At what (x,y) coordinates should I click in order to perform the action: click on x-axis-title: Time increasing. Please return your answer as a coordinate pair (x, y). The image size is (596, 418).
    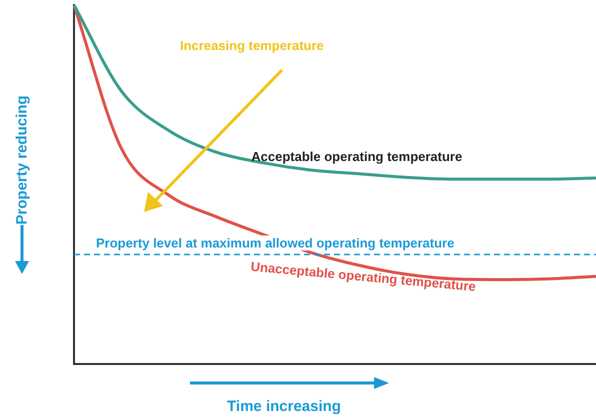
    Looking at the image, I should click on (284, 406).